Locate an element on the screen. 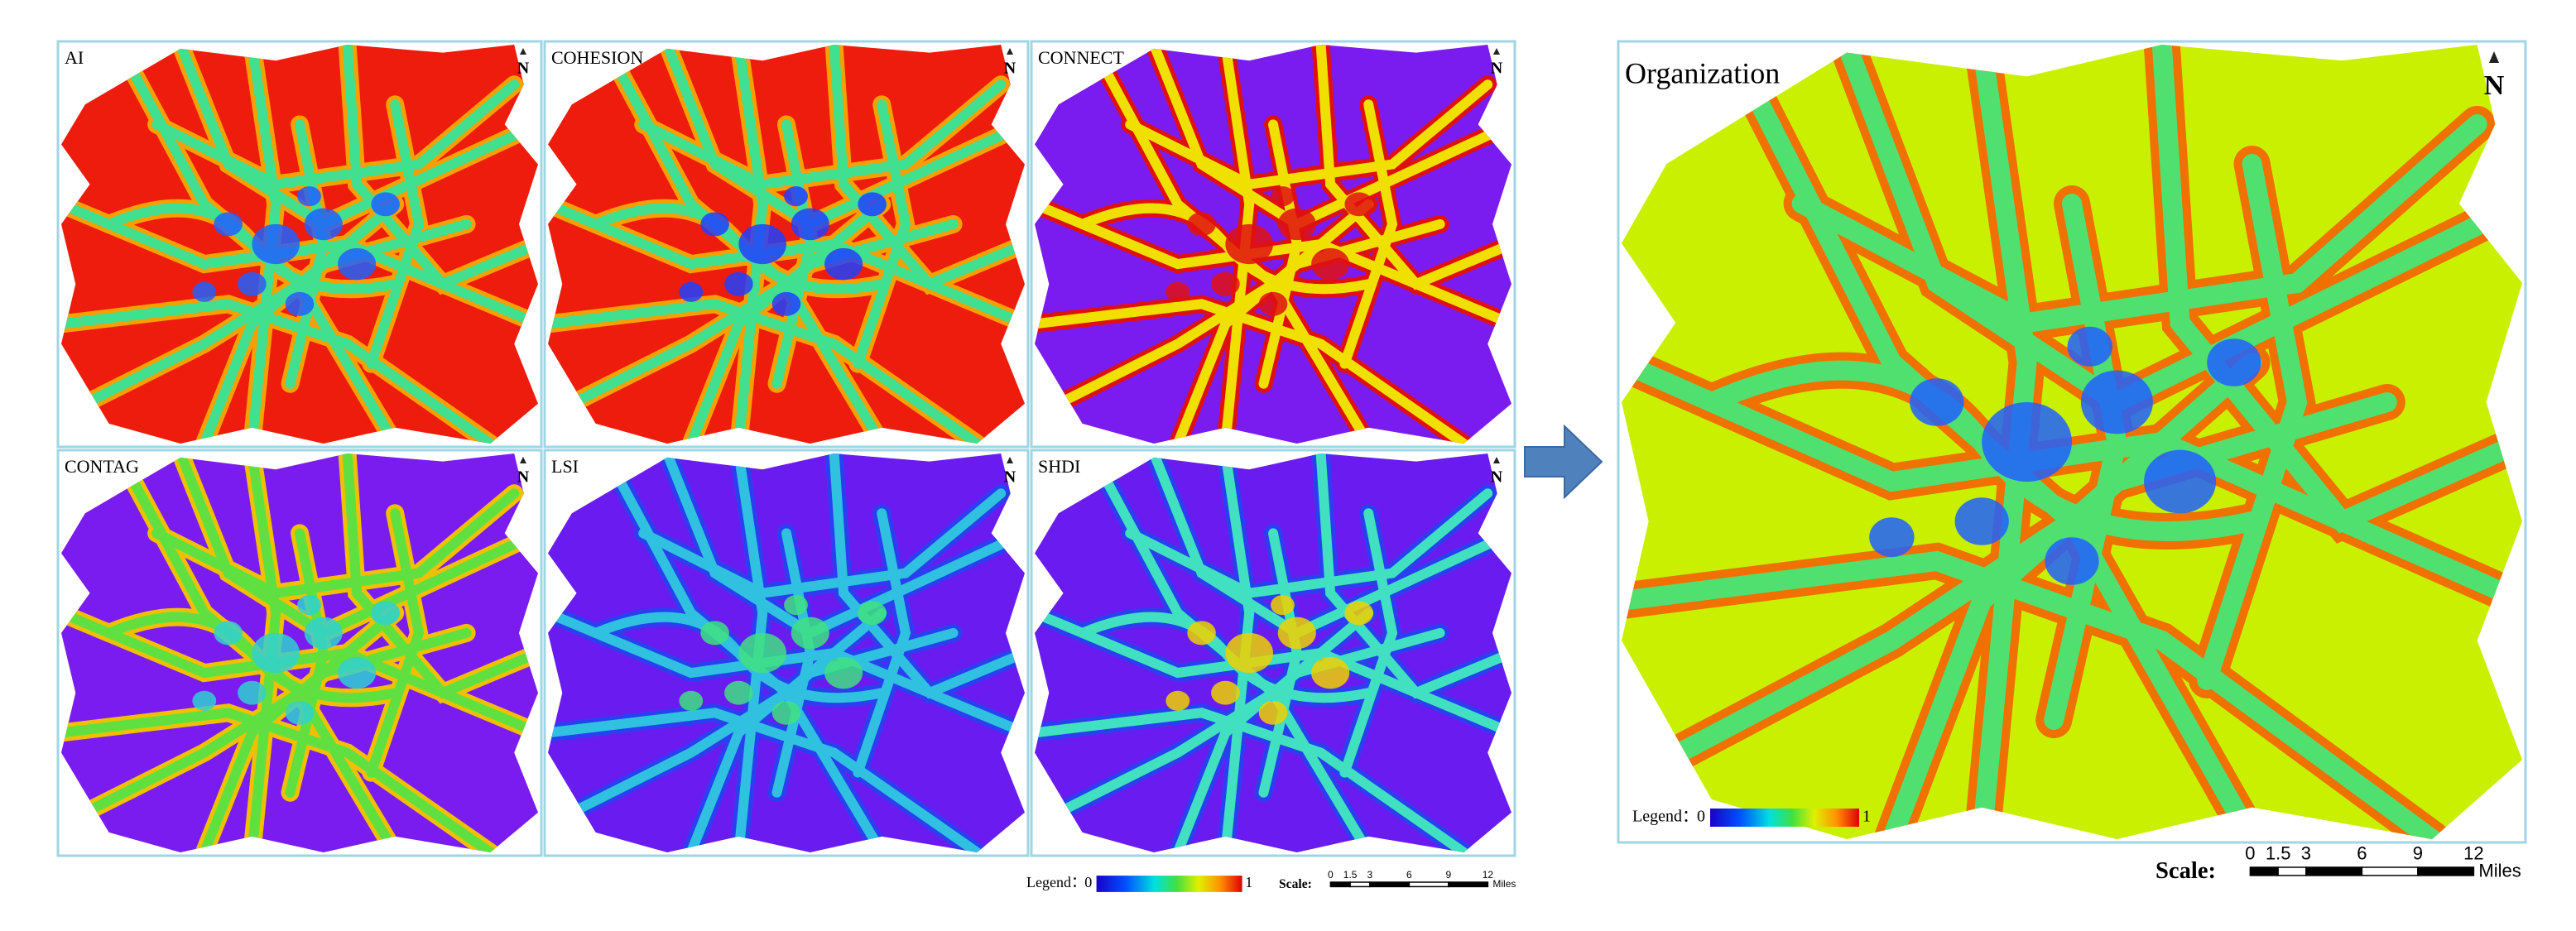 The width and height of the screenshot is (2576, 931). arrow is located at coordinates (1563, 462).